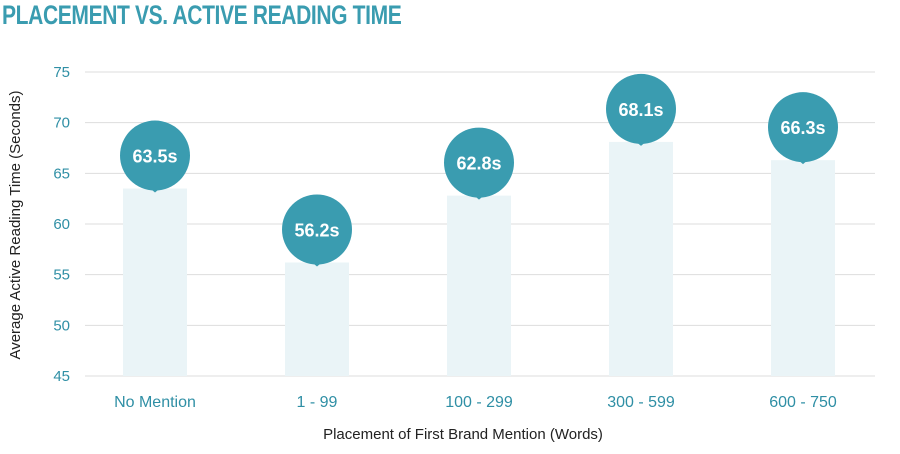 This screenshot has width=900, height=454. I want to click on y-tick-label: 65, so click(61, 173).